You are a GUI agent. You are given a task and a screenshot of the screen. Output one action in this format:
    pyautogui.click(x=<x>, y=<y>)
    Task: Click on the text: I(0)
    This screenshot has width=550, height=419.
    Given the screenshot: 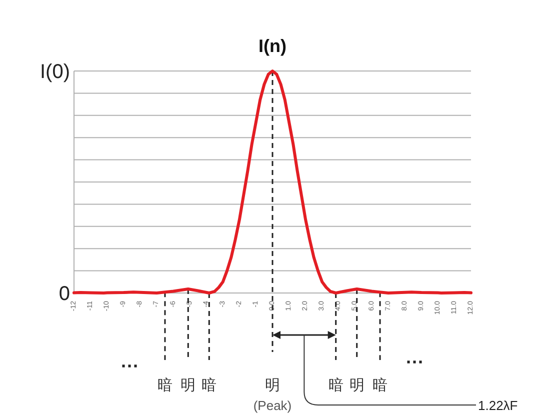 What is the action you would take?
    pyautogui.click(x=55, y=72)
    